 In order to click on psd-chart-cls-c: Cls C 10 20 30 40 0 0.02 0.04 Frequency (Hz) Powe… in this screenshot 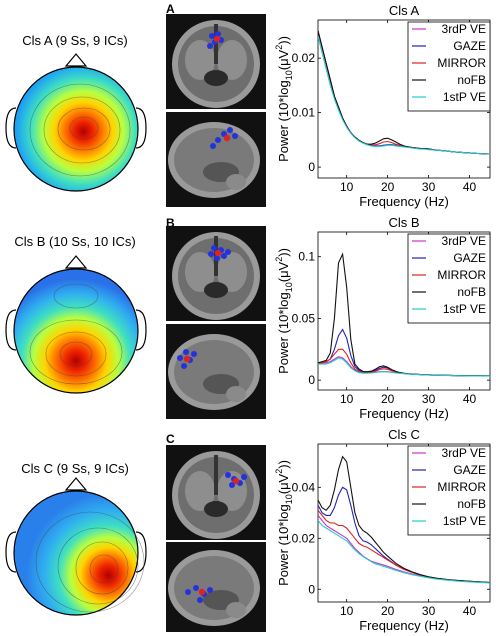, I will do `click(382, 530)`.